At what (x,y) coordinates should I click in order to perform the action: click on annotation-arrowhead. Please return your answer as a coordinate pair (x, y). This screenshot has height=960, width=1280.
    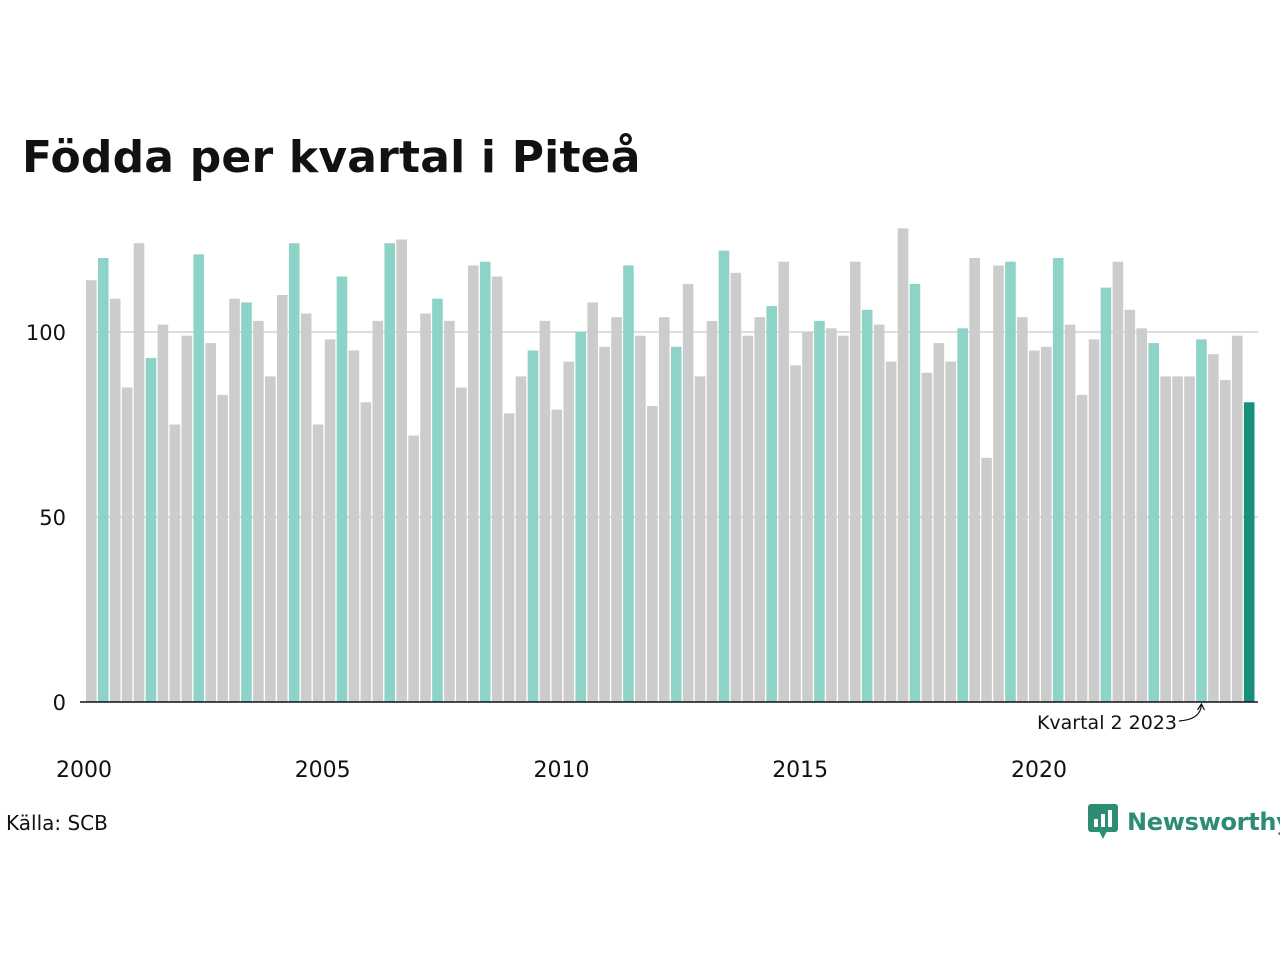
    Looking at the image, I should click on (1200, 706).